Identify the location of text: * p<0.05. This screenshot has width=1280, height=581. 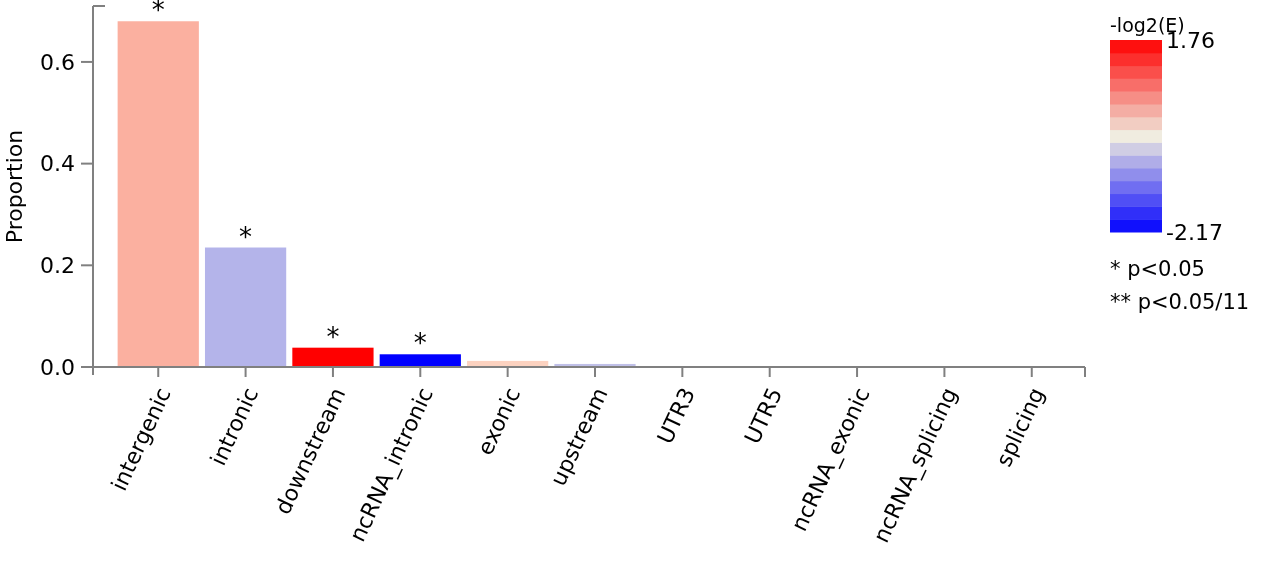
(1157, 269).